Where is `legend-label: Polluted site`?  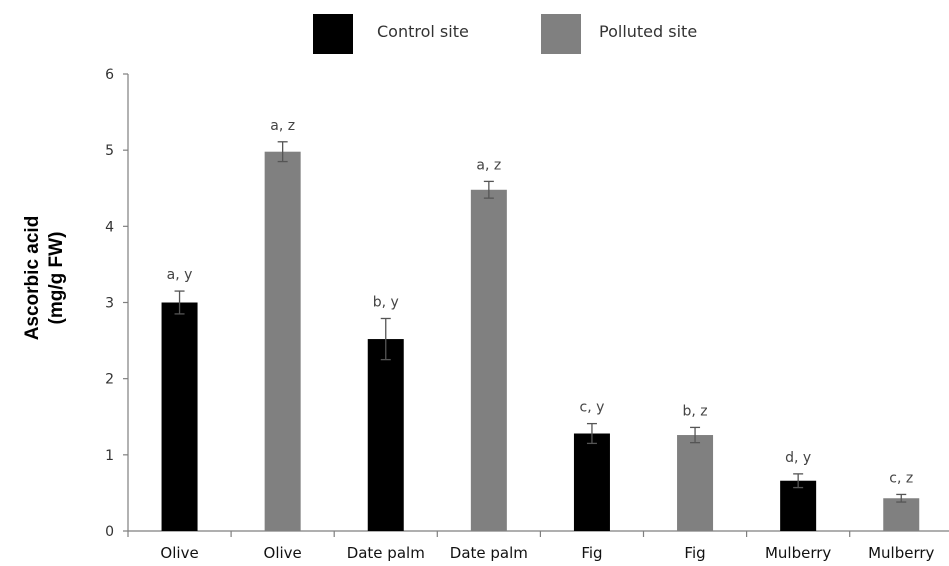 legend-label: Polluted site is located at coordinates (648, 31).